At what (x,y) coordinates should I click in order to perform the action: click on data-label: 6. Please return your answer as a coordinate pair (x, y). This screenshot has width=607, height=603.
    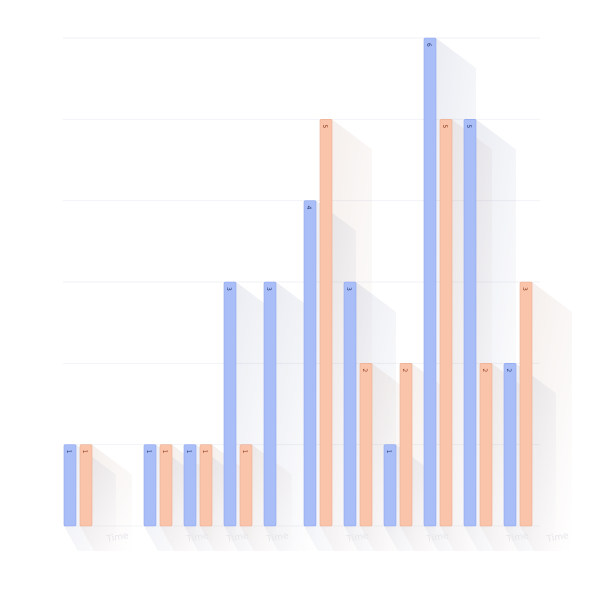
    Looking at the image, I should click on (428, 45).